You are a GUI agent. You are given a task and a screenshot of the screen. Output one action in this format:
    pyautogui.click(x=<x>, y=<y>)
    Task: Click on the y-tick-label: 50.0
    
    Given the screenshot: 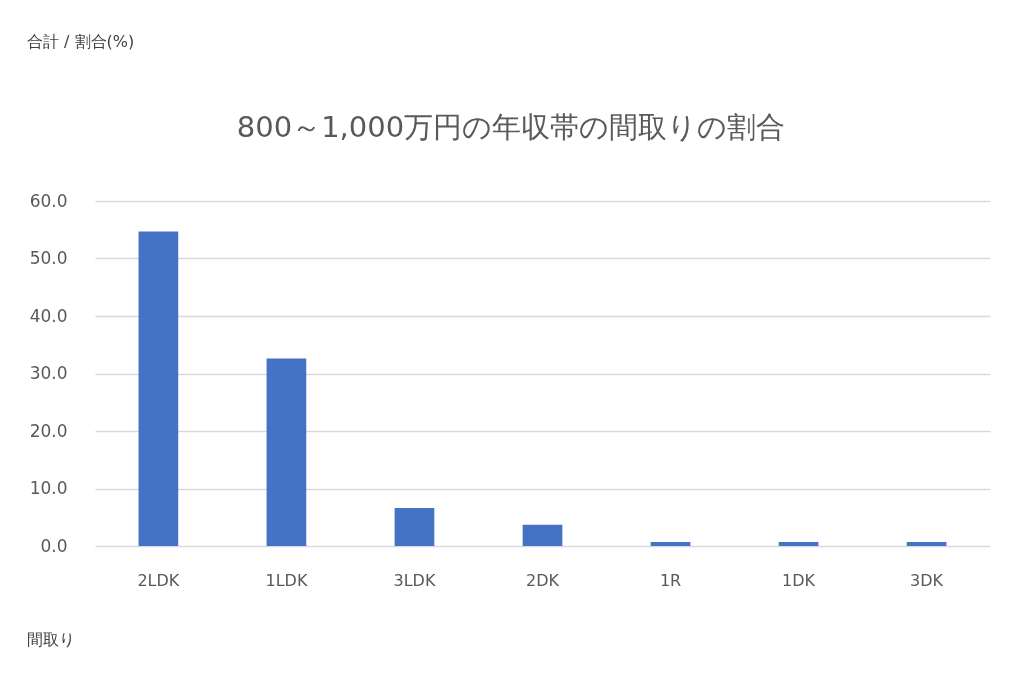 What is the action you would take?
    pyautogui.click(x=48, y=258)
    